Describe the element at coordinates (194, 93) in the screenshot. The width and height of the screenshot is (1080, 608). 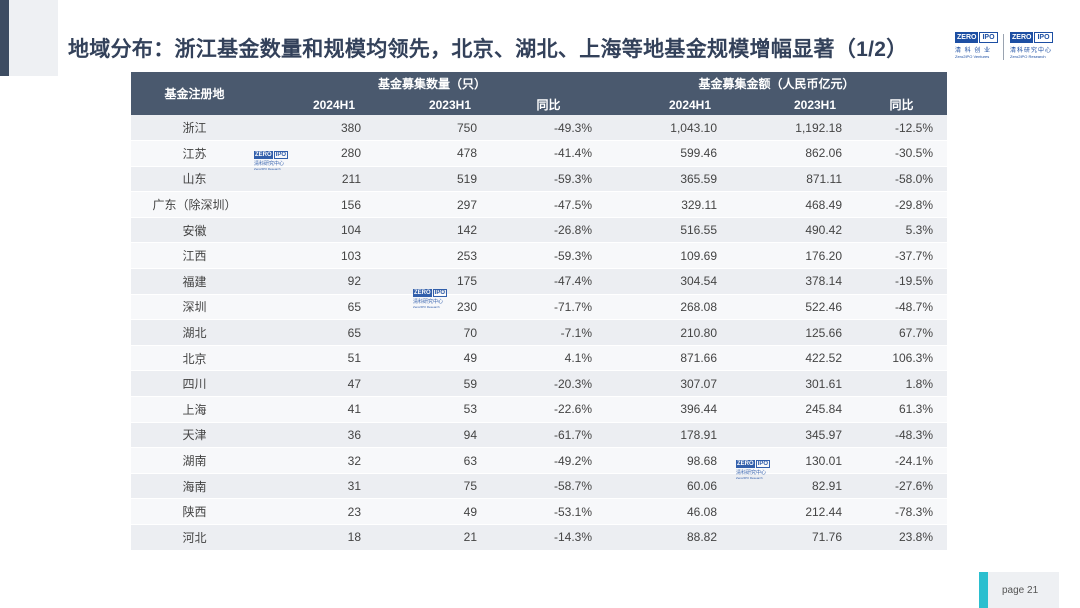
I see `header-region: 基金注册地` at that location.